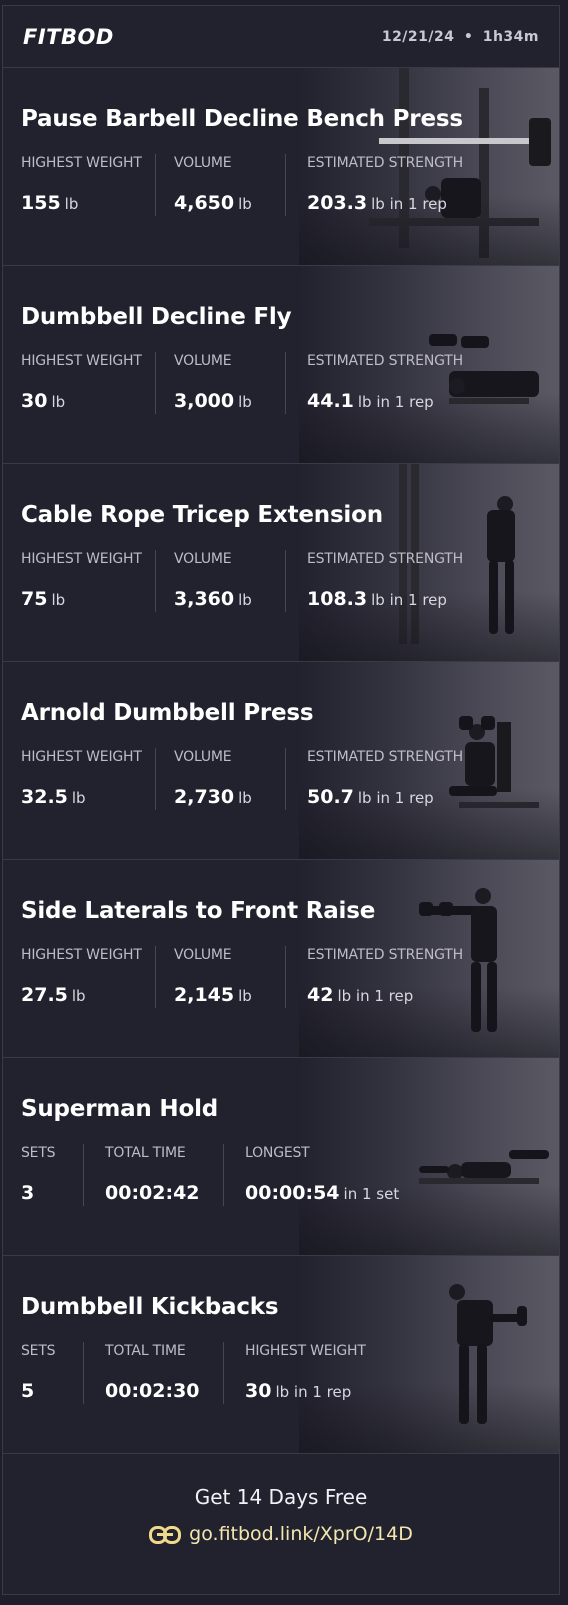 This screenshot has width=568, height=1605. What do you see at coordinates (68, 36) in the screenshot?
I see `fitbod-logo: FITBOD` at bounding box center [68, 36].